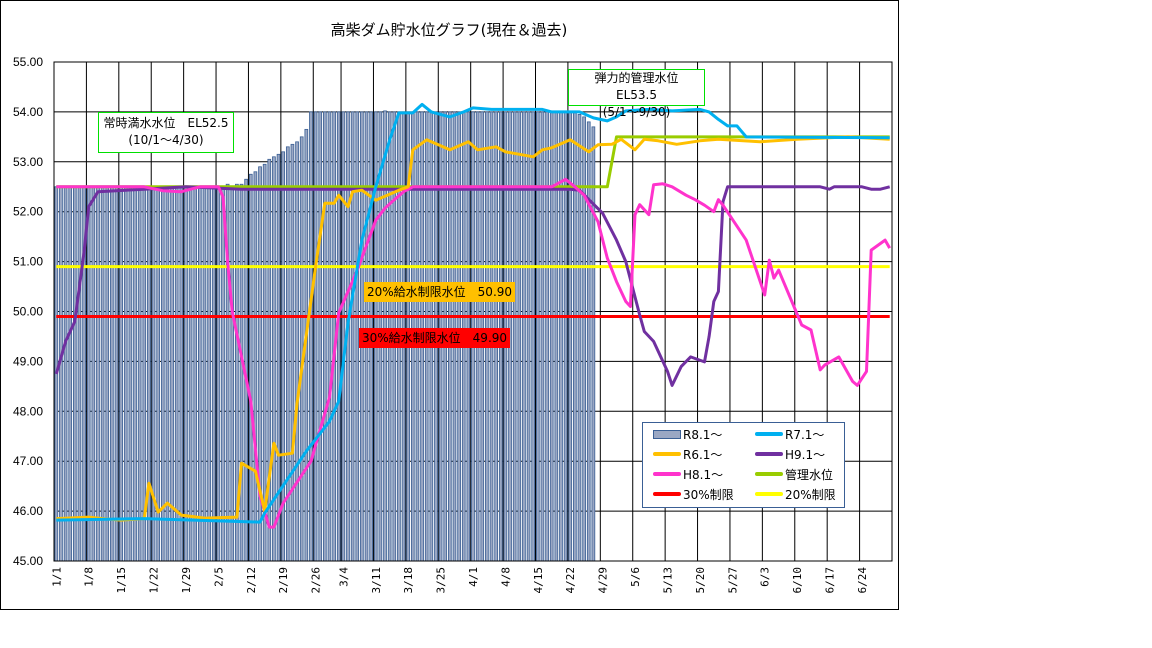  What do you see at coordinates (283, 580) in the screenshot?
I see `x-tick-label: 2/19` at bounding box center [283, 580].